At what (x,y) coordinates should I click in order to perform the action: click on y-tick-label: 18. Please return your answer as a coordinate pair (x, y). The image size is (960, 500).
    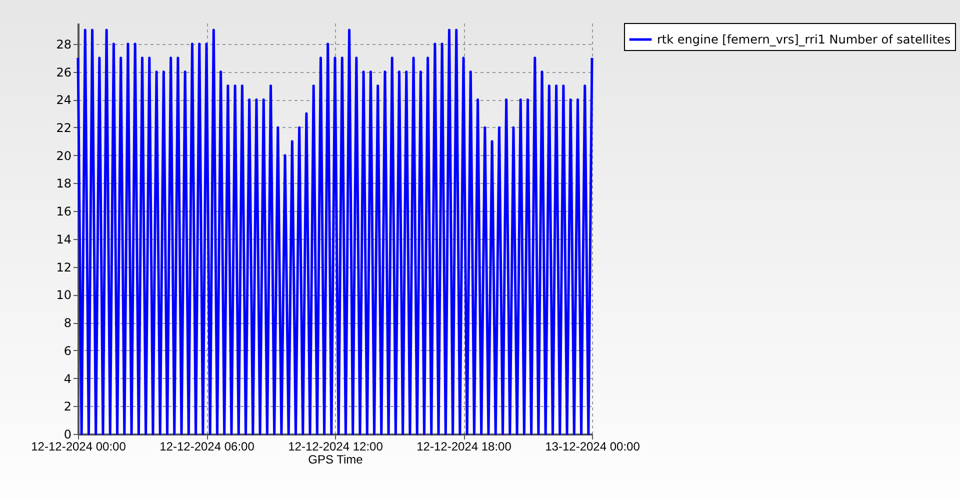
    Looking at the image, I should click on (64, 183).